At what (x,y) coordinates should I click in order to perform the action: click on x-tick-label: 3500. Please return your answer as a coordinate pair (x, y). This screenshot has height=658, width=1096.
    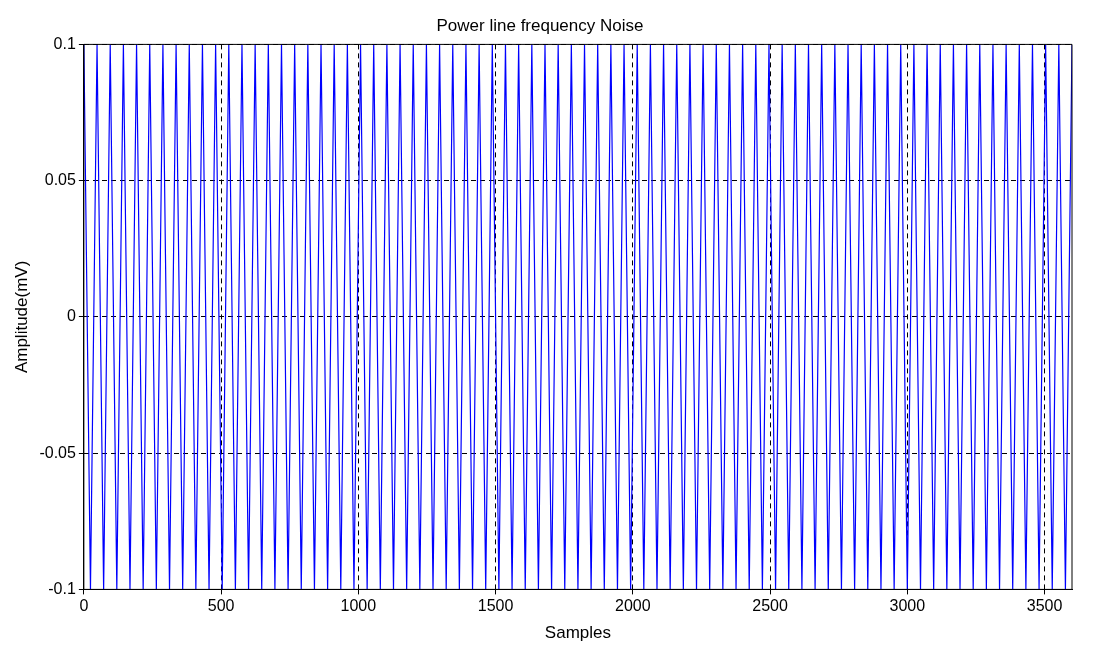
    Looking at the image, I should click on (1044, 606).